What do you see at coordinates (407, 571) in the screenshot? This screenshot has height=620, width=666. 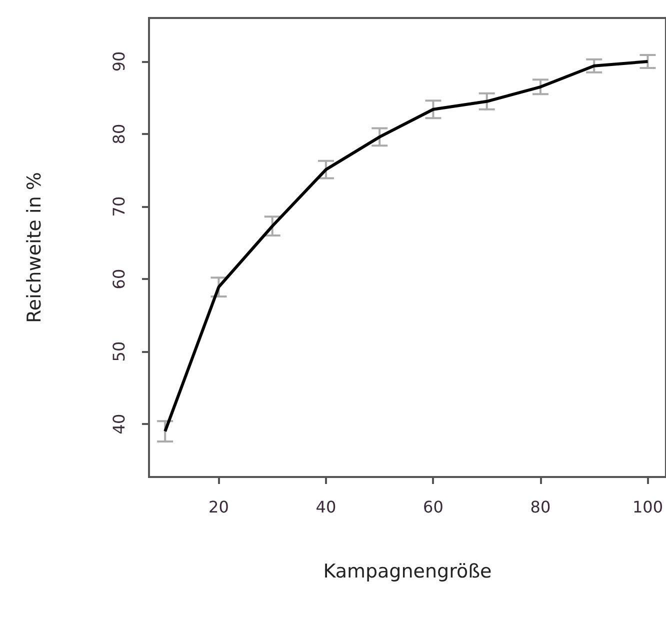 I see `x-axis-title: Kampagnengröße` at bounding box center [407, 571].